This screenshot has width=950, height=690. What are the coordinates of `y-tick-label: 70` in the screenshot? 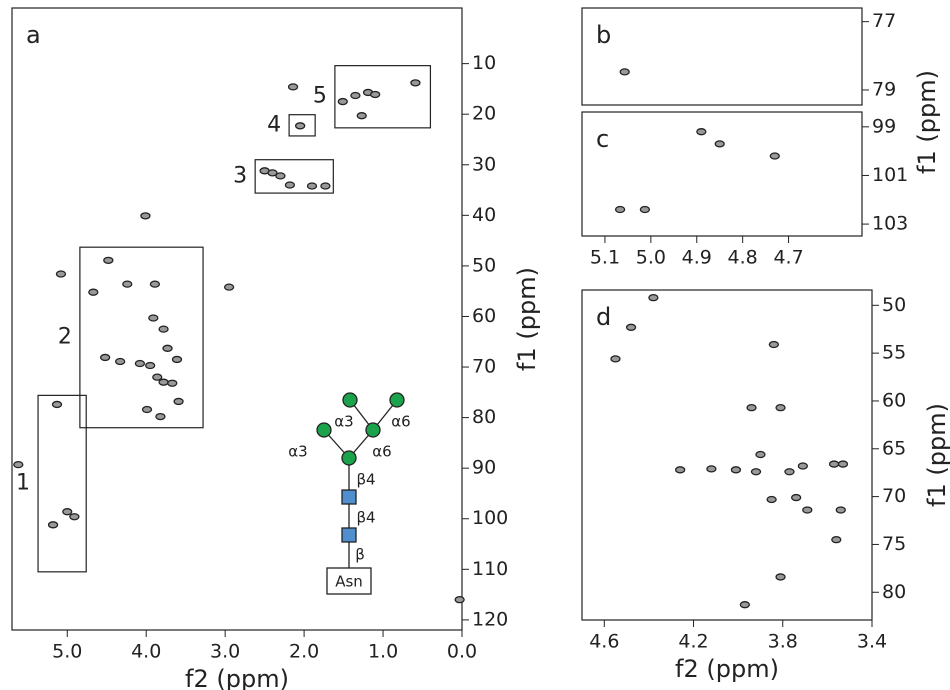 It's located at (894, 496).